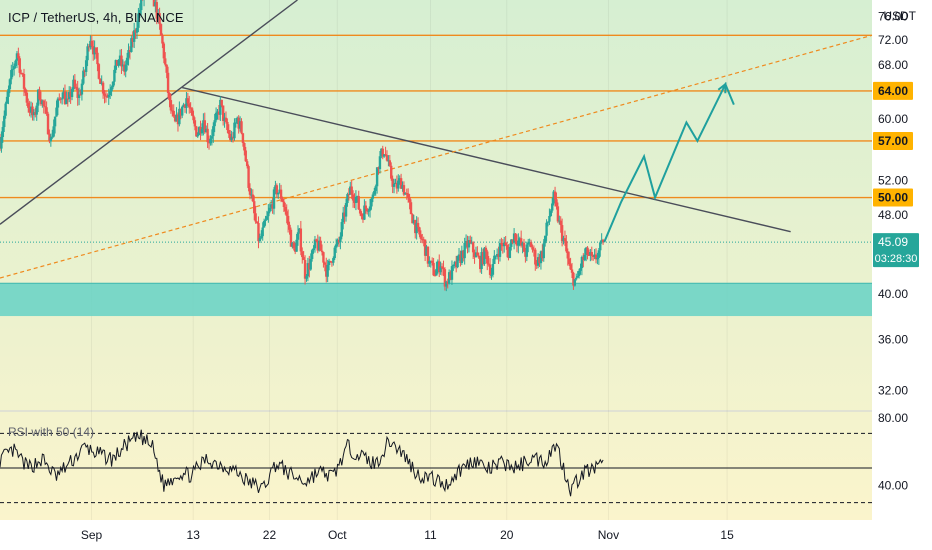 The height and width of the screenshot is (550, 932). Describe the element at coordinates (337, 535) in the screenshot. I see `time-tick-label: Oct` at that location.